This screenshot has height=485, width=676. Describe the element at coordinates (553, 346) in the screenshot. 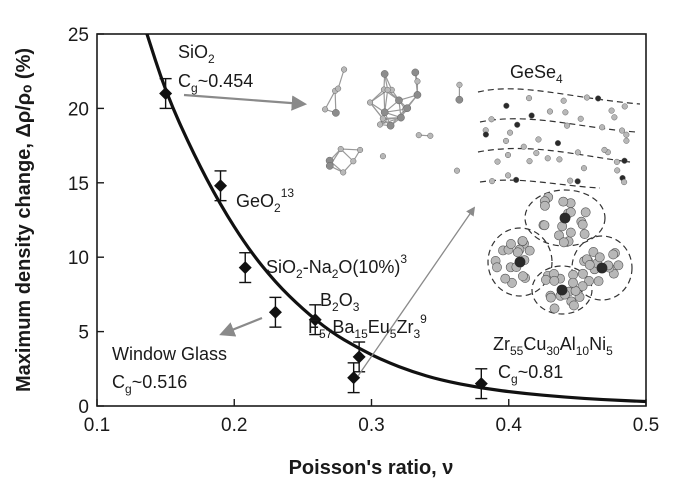

I see `label-zrcu: Zr55Cu30Al10Ni5` at that location.